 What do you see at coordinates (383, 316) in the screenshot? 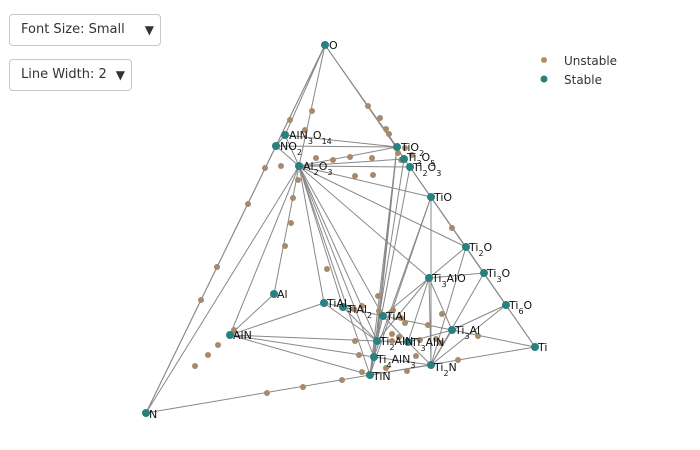
I see `stable-point-TiAl` at bounding box center [383, 316].